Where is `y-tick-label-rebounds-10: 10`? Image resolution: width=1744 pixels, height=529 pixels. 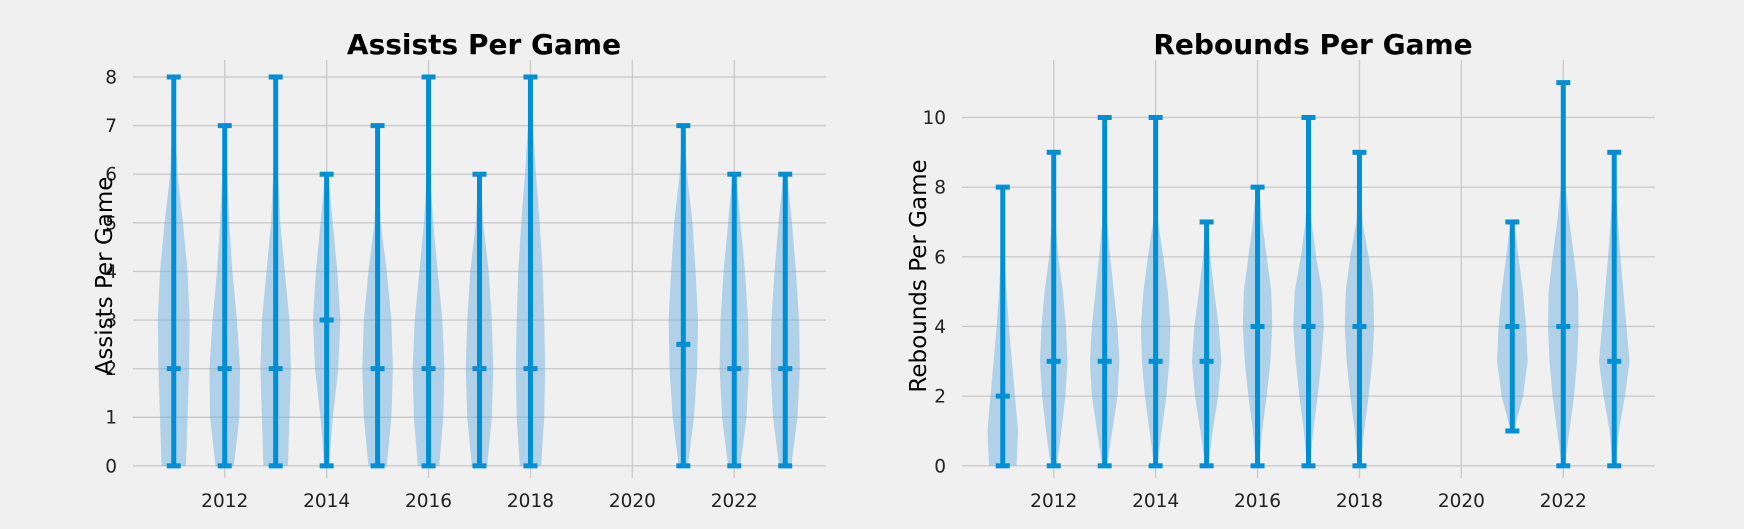
y-tick-label-rebounds-10: 10 is located at coordinates (934, 118).